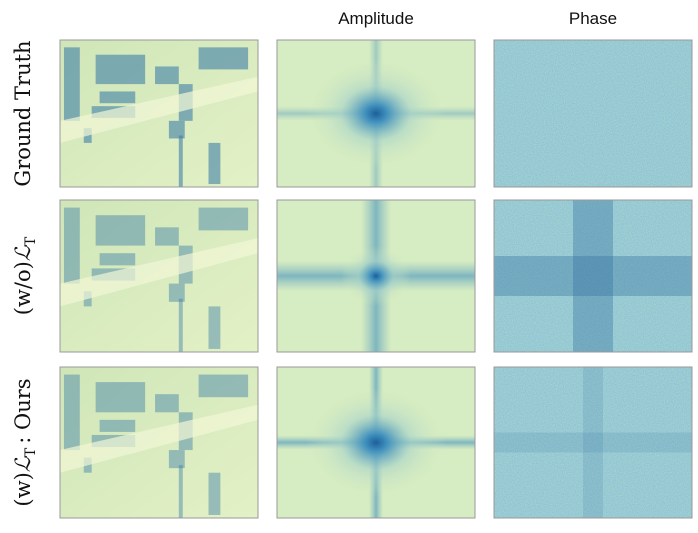 The image size is (698, 533). I want to click on row-label: Ground Truth, so click(23, 113).